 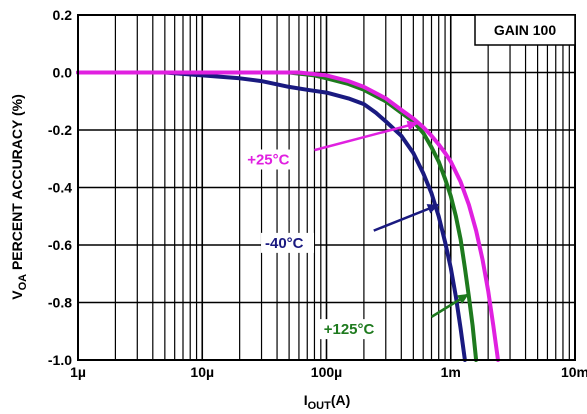 I want to click on y-tick-label: -0.2, so click(x=60, y=130).